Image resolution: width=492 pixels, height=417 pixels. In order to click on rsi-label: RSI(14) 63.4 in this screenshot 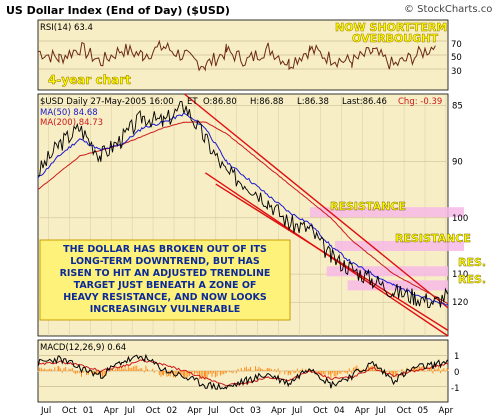, I will do `click(66, 28)`.